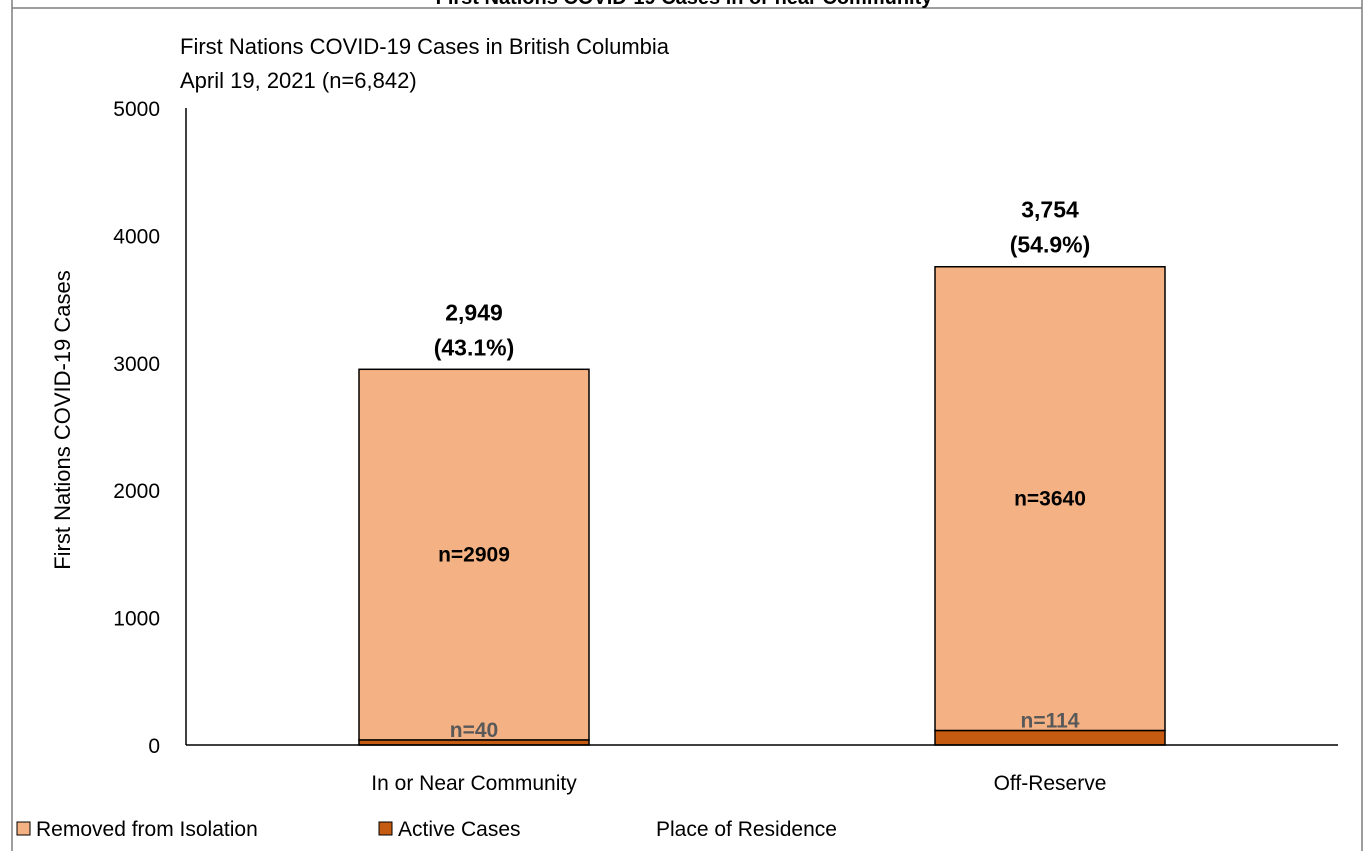  What do you see at coordinates (136, 109) in the screenshot?
I see `y-tick-label: 5000` at bounding box center [136, 109].